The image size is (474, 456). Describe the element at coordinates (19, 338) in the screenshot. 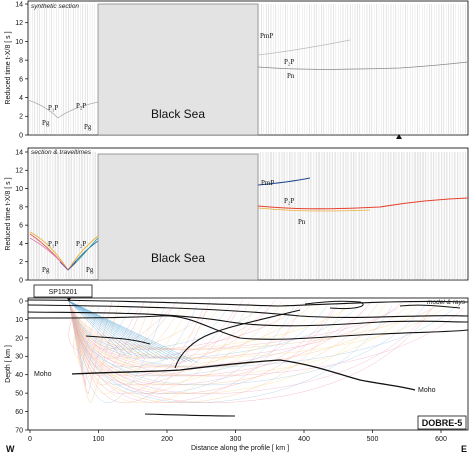

I see `panel3-y-tick-label: 20` at that location.